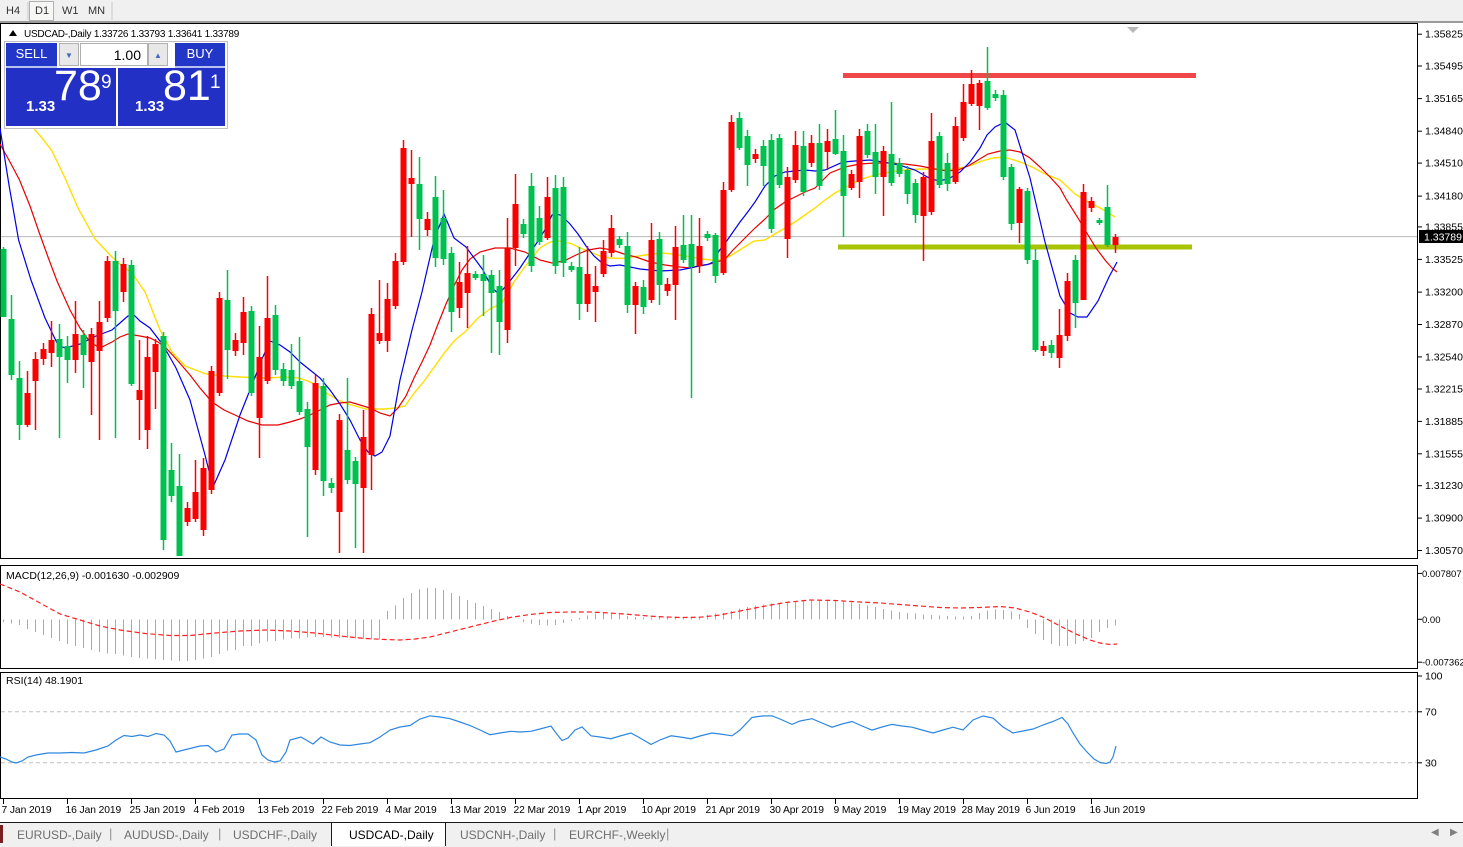  Describe the element at coordinates (1444, 164) in the screenshot. I see `svg-text: 1.34510` at that location.